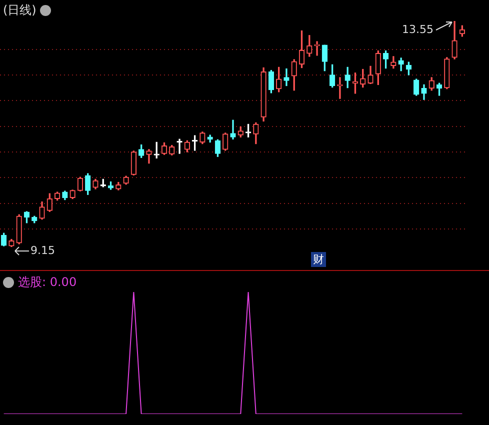  I want to click on chart-title: (日线), so click(19, 10).